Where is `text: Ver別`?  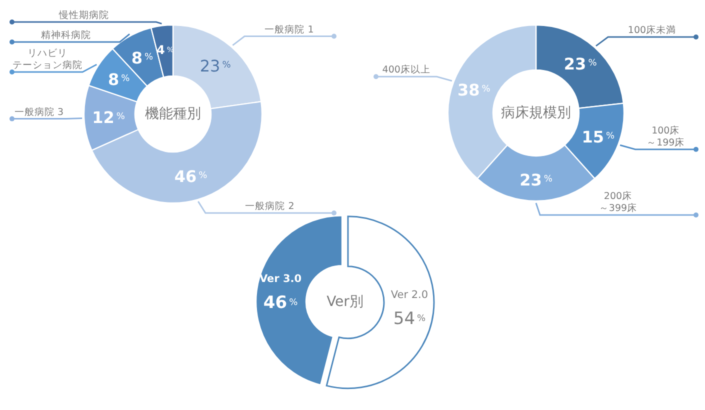 text: Ver別 is located at coordinates (345, 302).